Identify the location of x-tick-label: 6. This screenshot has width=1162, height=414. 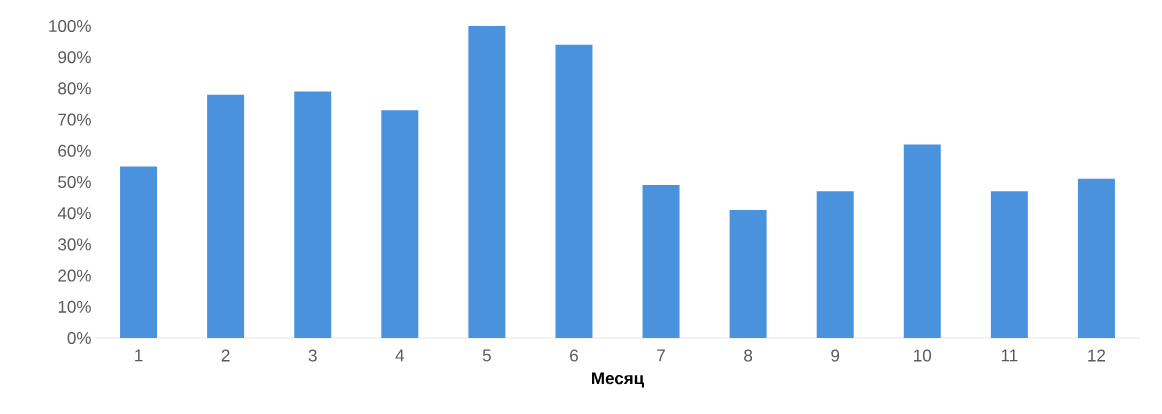
(574, 355).